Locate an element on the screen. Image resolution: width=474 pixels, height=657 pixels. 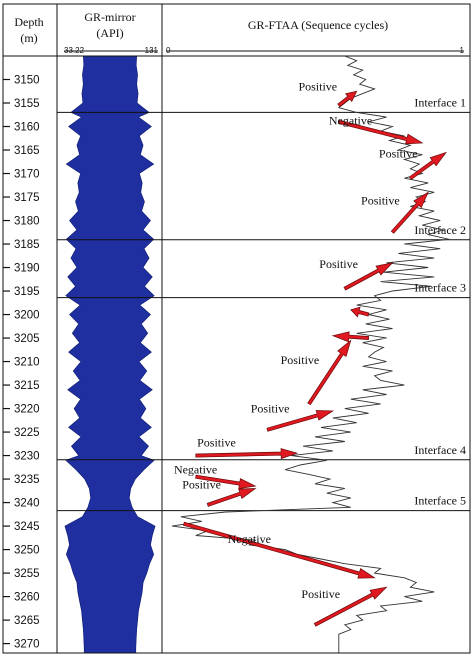
depth-tick-label: 3175 is located at coordinates (27, 198).